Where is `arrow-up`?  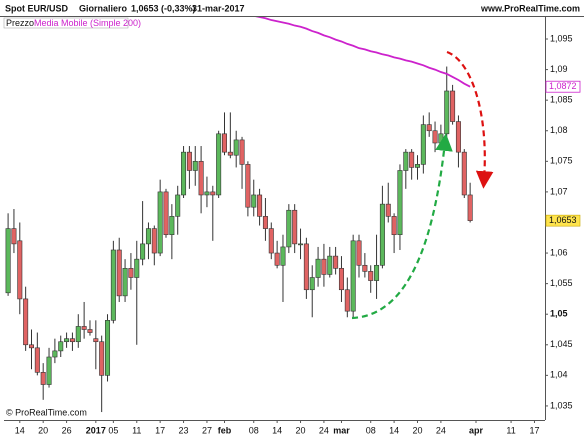
arrow-up is located at coordinates (402, 226).